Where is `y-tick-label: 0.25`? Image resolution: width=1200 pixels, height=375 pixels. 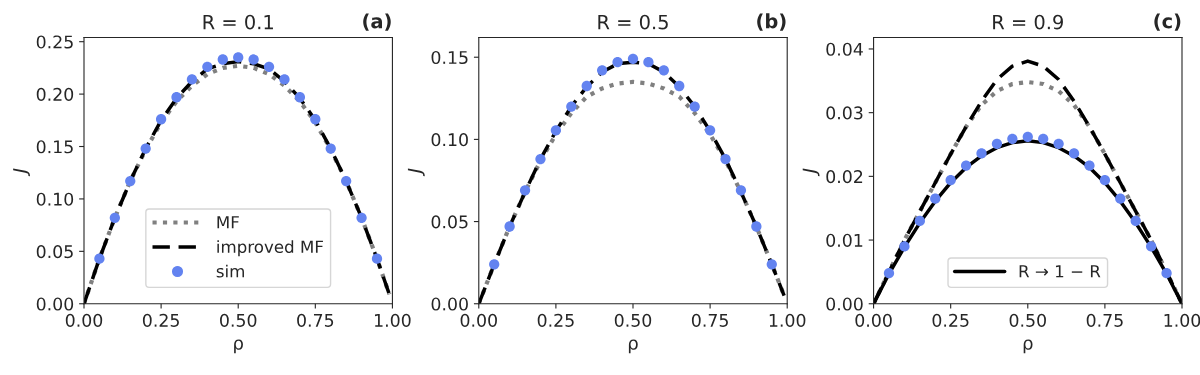 y-tick-label: 0.25 is located at coordinates (54, 42).